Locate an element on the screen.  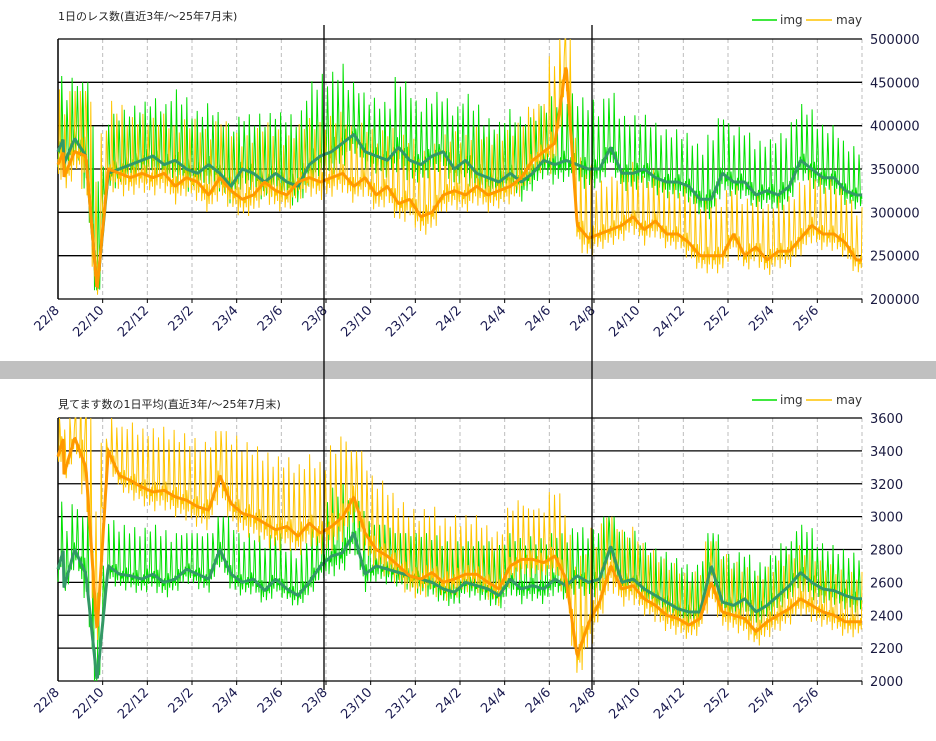
y-tick-label: 2600 is located at coordinates (886, 583).